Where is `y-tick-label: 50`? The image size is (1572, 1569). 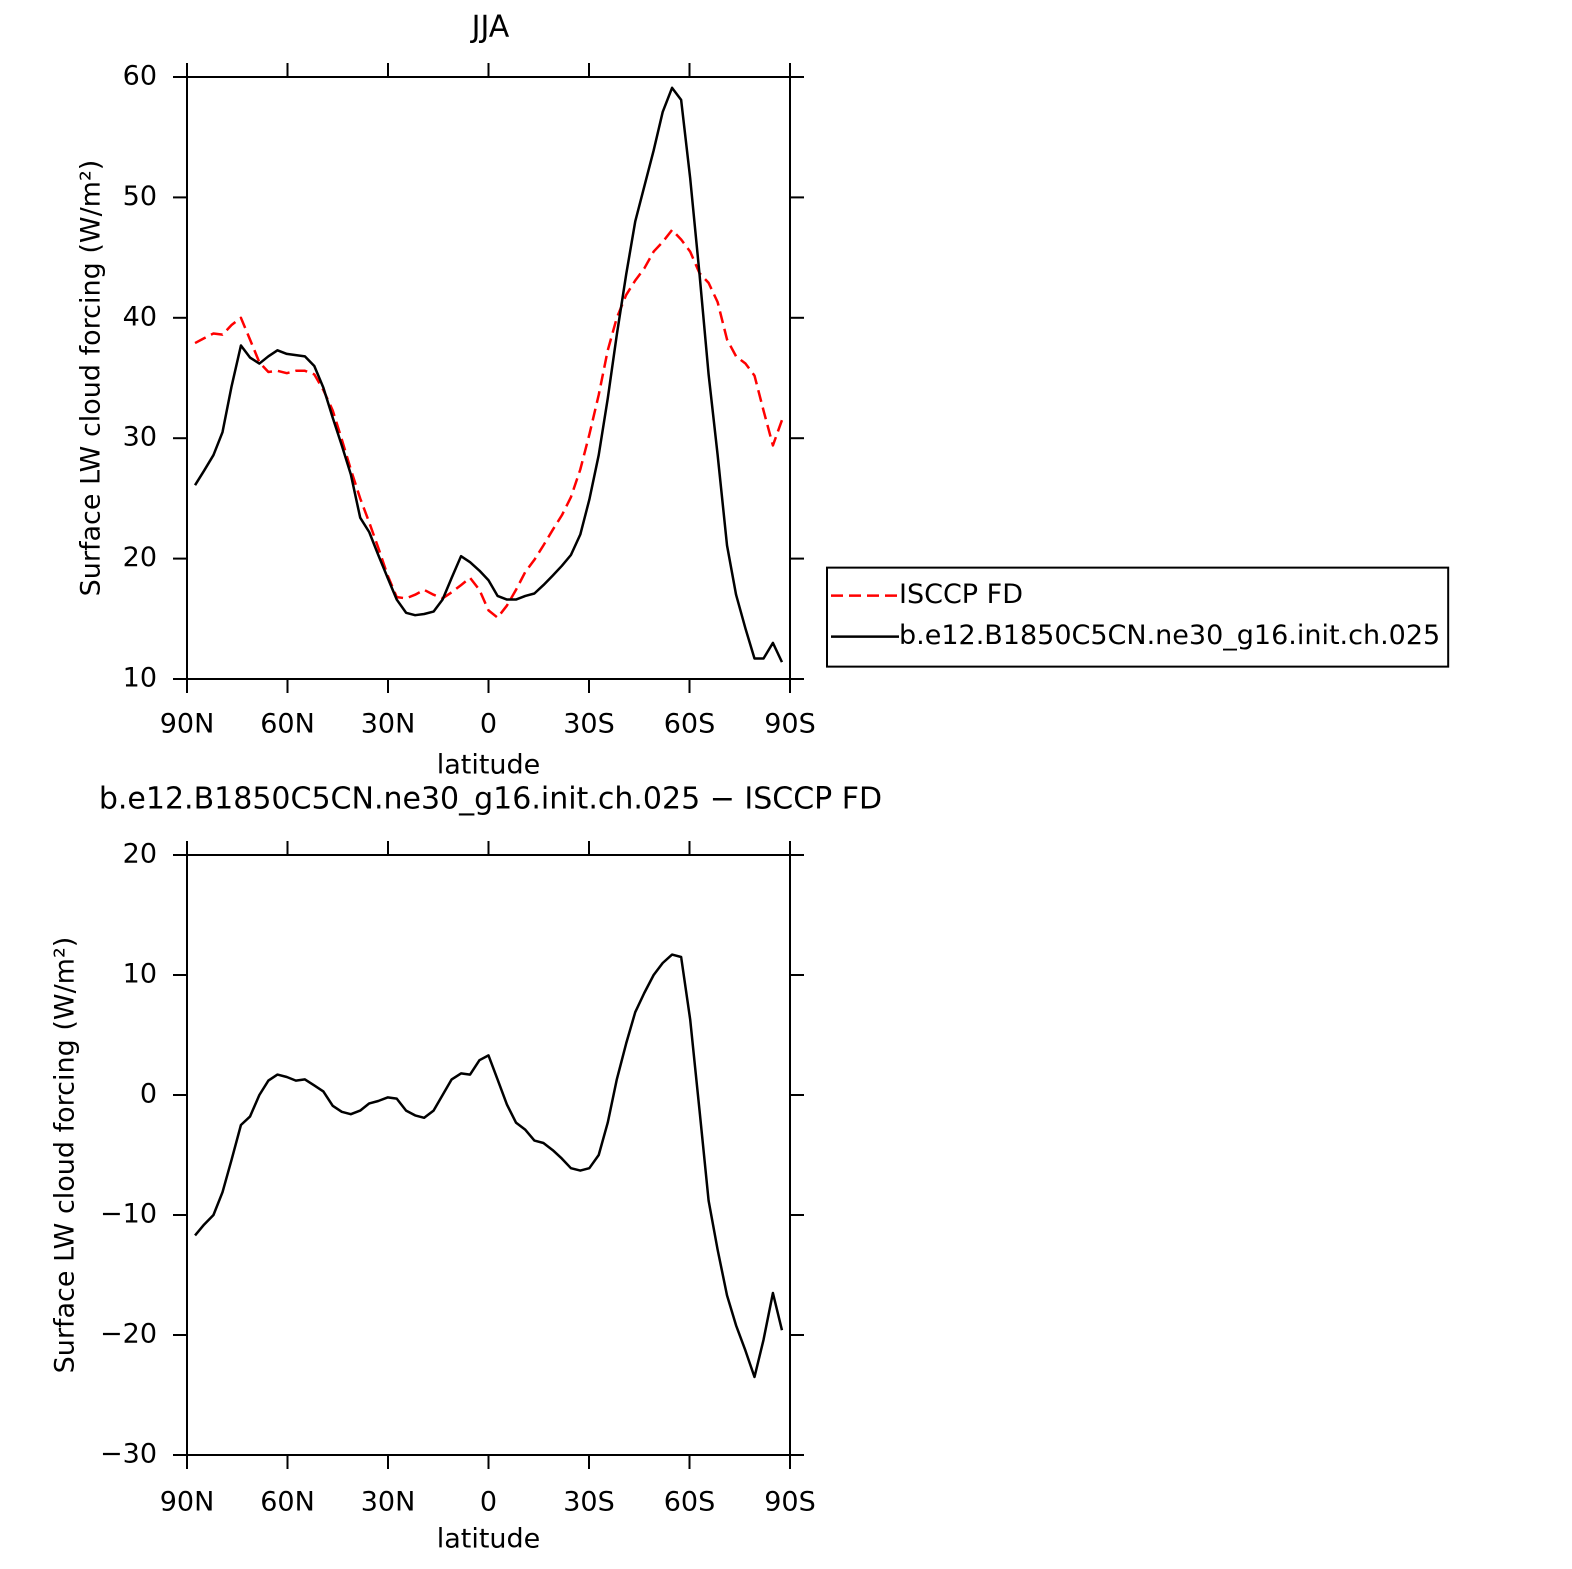
y-tick-label: 50 is located at coordinates (140, 196).